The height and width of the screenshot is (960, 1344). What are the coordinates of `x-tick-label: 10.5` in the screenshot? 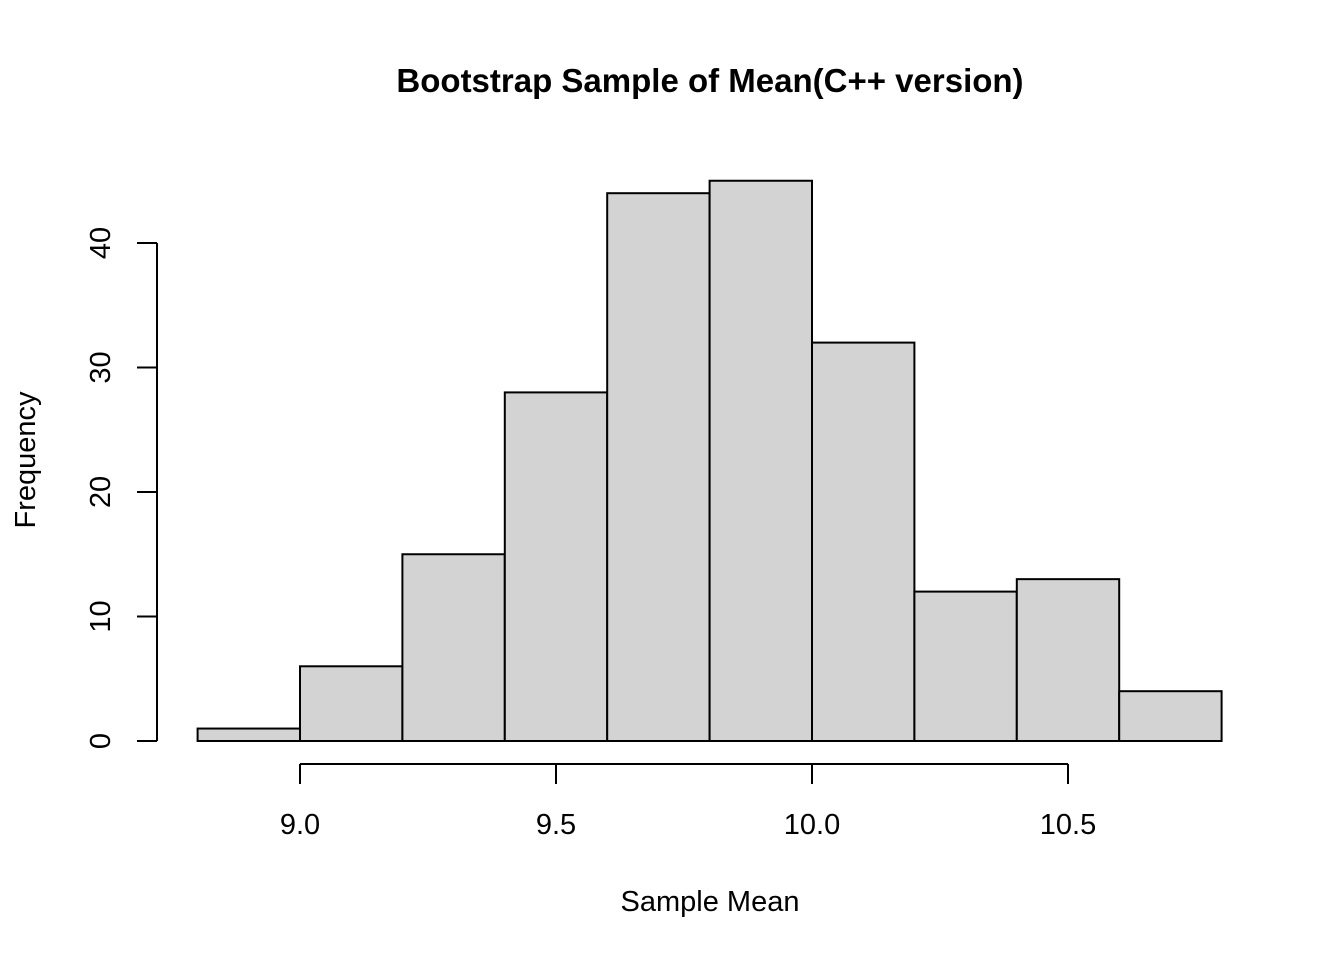 It's located at (1068, 825).